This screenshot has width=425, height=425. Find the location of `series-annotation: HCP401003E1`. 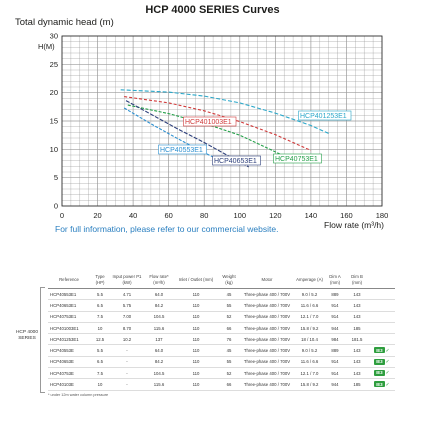

series-annotation: HCP401003E1 is located at coordinates (208, 122).